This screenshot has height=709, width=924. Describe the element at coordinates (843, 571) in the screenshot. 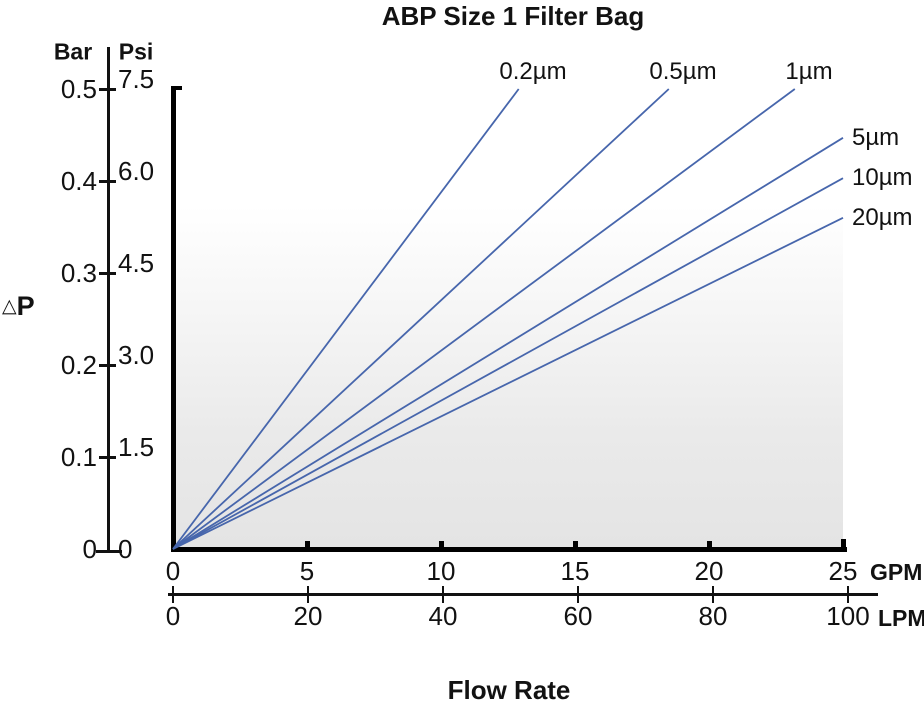

I see `gpm-tick-label: 25` at that location.